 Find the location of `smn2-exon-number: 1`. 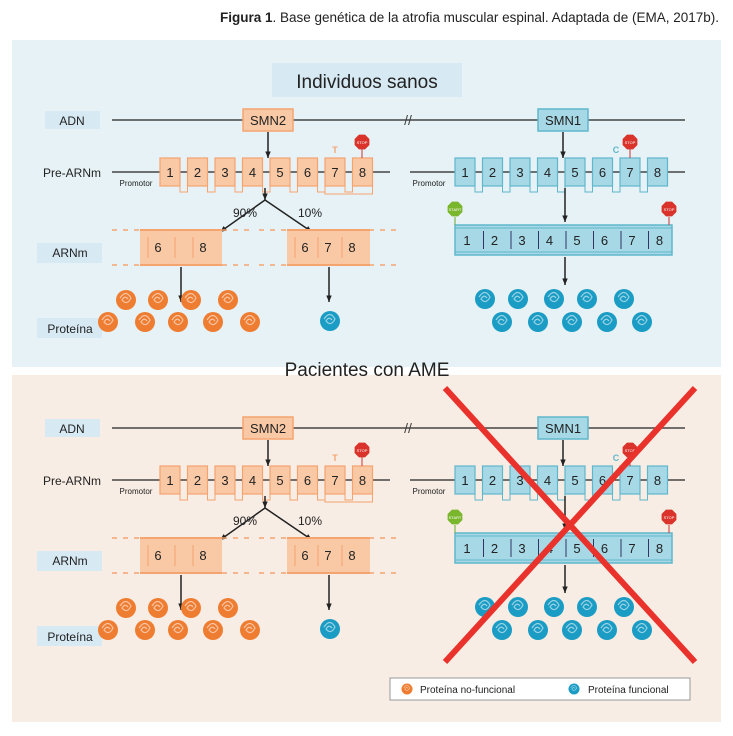

smn2-exon-number: 1 is located at coordinates (169, 480).